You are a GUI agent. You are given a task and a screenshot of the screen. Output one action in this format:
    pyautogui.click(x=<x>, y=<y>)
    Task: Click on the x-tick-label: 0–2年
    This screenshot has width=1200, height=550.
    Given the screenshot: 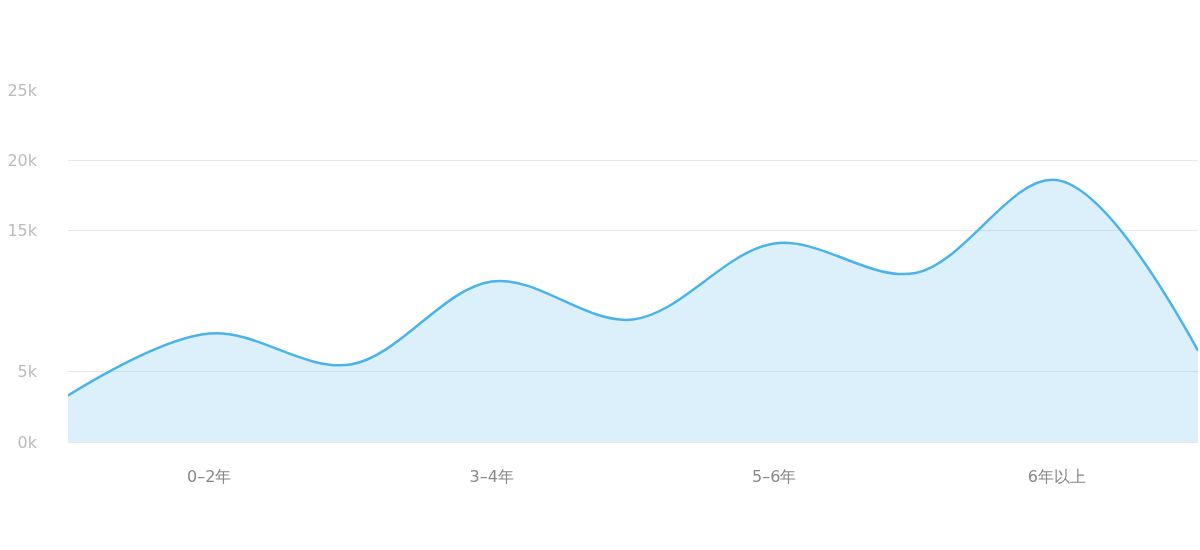 What is the action you would take?
    pyautogui.click(x=209, y=477)
    